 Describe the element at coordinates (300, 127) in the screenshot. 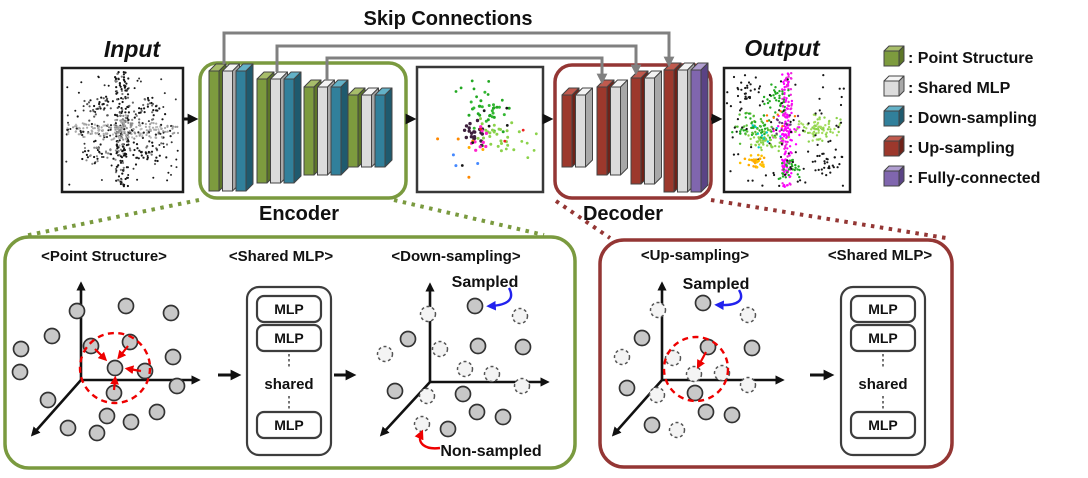

I see `encoder-blocks` at that location.